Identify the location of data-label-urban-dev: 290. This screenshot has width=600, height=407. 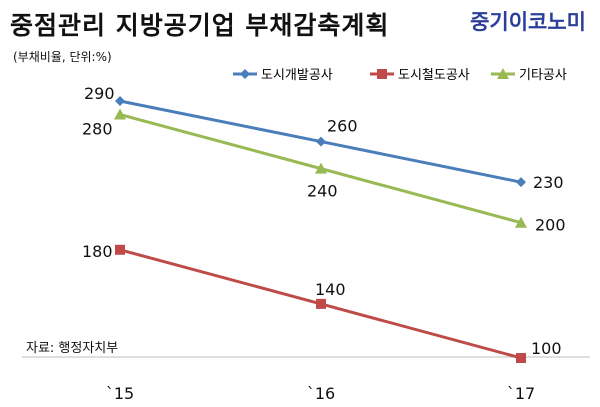
(99, 93).